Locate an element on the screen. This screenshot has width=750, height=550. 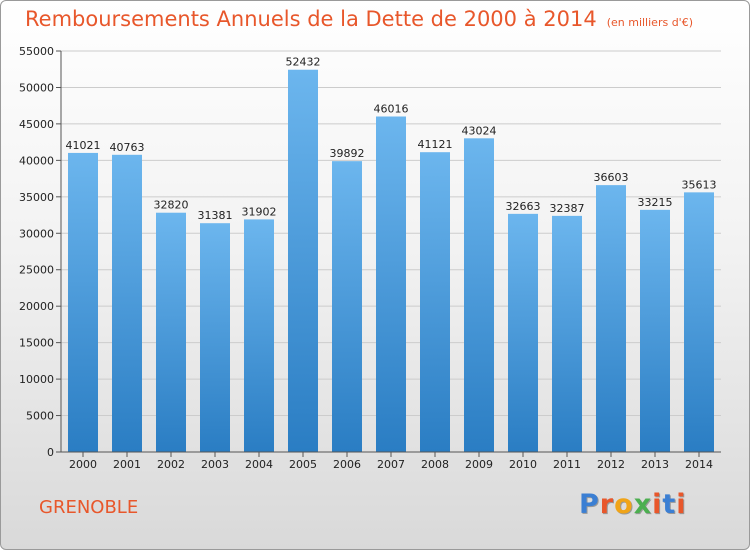
x-tick-label: 2014 is located at coordinates (699, 464).